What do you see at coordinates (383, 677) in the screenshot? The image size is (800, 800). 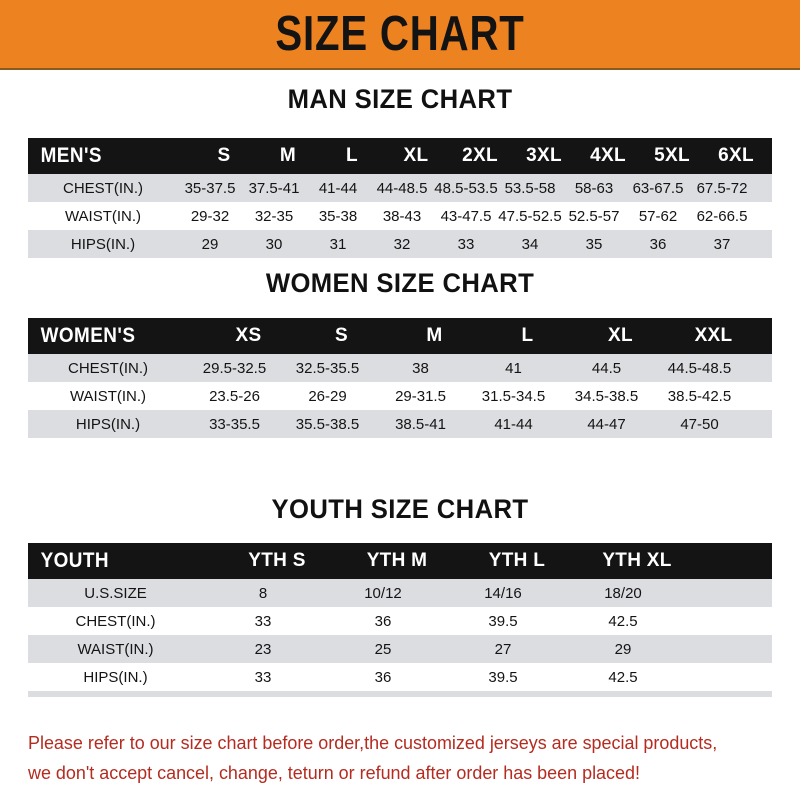 I see `youth-measurement-cell: 36` at bounding box center [383, 677].